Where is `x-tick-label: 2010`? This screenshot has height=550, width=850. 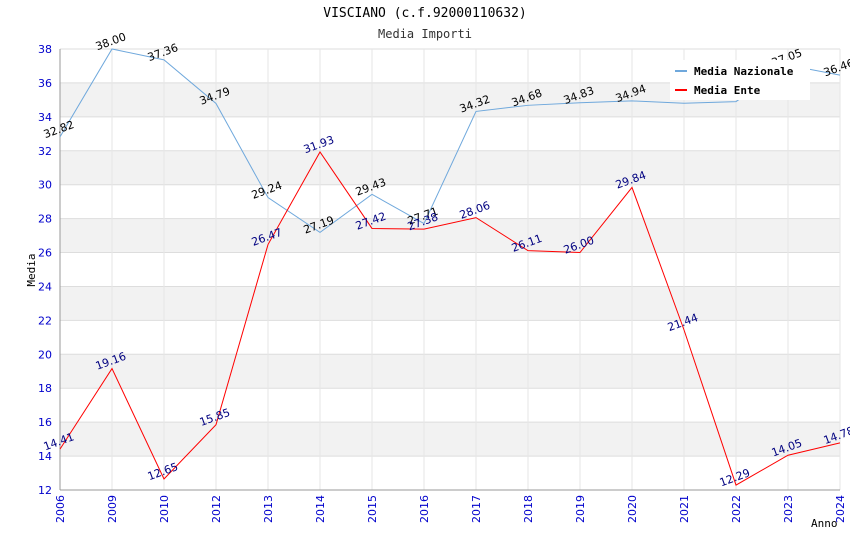
x-tick-label: 2010 is located at coordinates (164, 509).